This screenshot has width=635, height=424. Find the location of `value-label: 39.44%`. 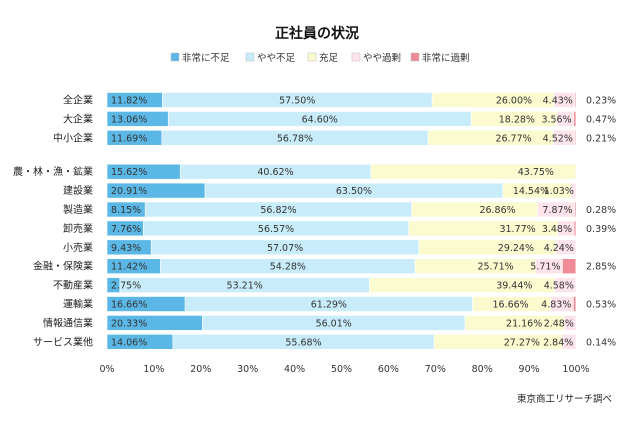

value-label: 39.44% is located at coordinates (514, 286).